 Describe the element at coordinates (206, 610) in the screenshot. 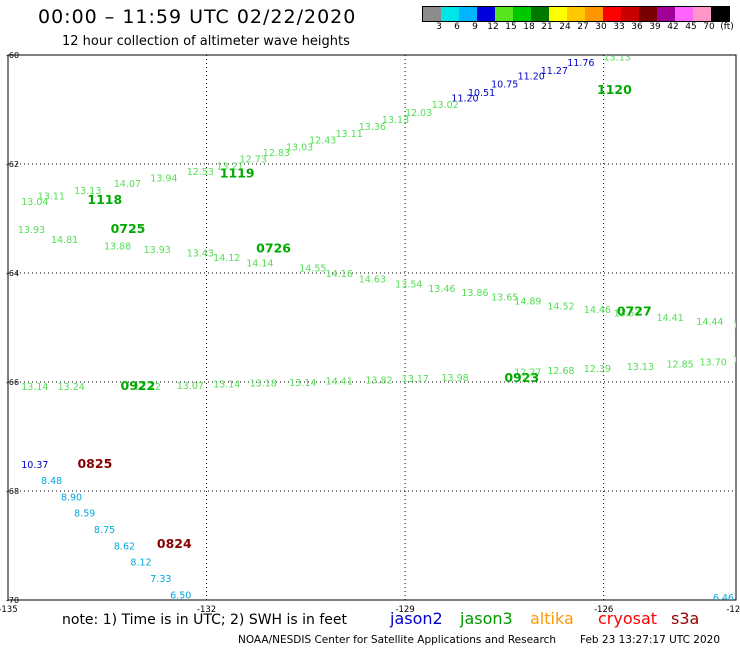

I see `x-tick-label: -132` at that location.